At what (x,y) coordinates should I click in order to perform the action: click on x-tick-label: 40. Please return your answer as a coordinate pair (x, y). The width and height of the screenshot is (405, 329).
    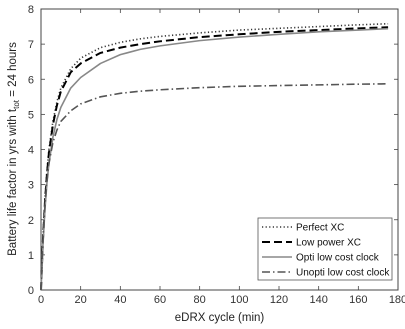
    Looking at the image, I should click on (120, 300).